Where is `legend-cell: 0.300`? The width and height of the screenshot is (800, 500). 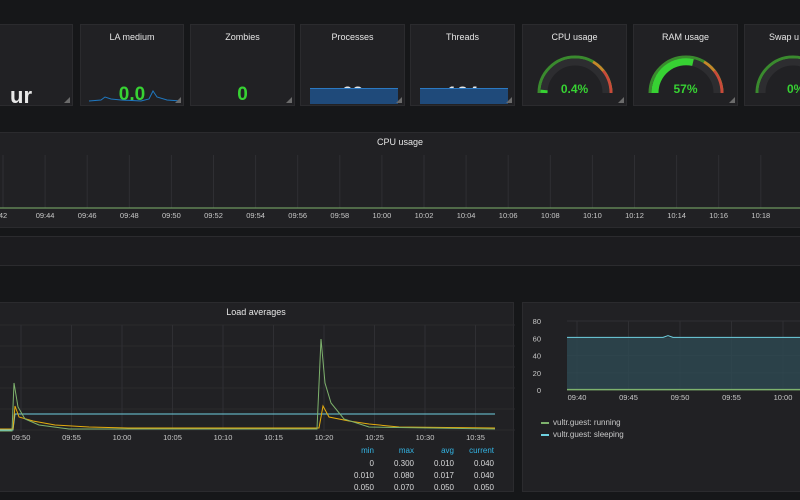 legend-cell: 0.300 is located at coordinates (403, 463).